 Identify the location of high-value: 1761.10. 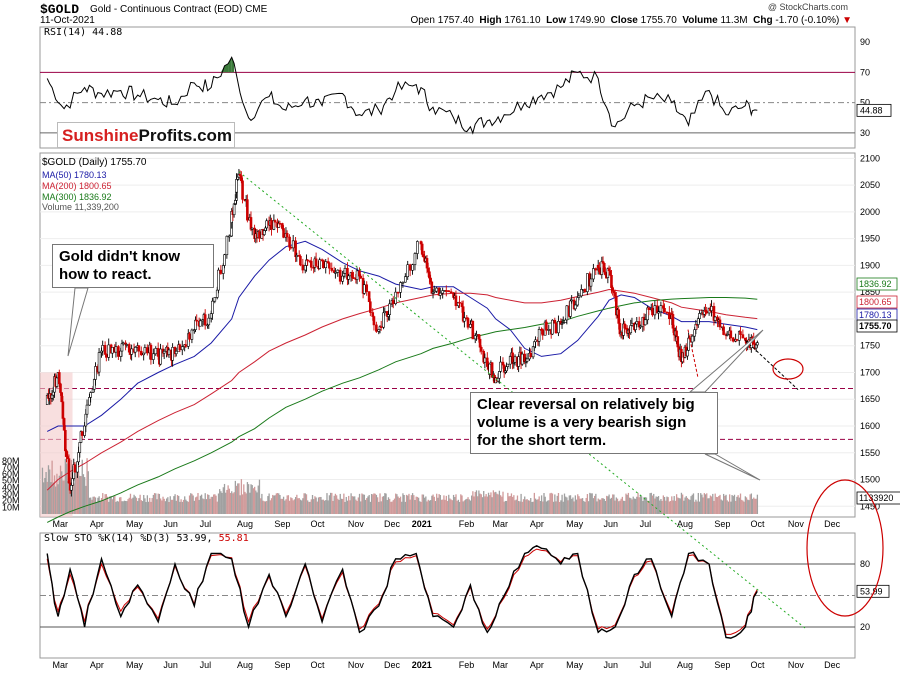
(522, 20).